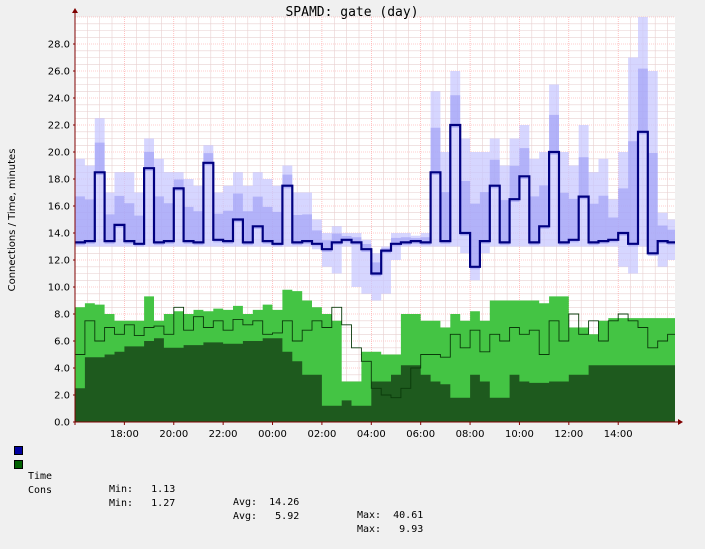 The height and width of the screenshot is (549, 705). I want to click on legend-label-time: Time, so click(40, 476).